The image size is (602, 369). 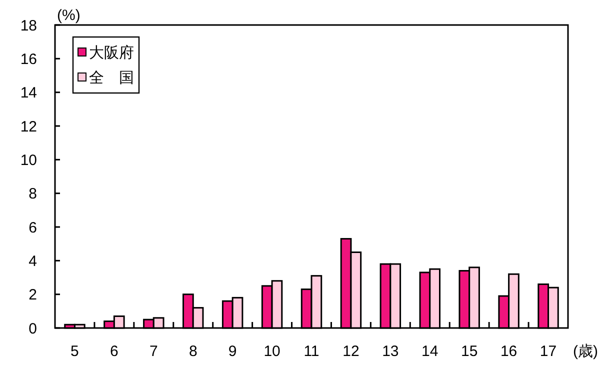 I want to click on x-tick-label: 17, so click(x=548, y=351).